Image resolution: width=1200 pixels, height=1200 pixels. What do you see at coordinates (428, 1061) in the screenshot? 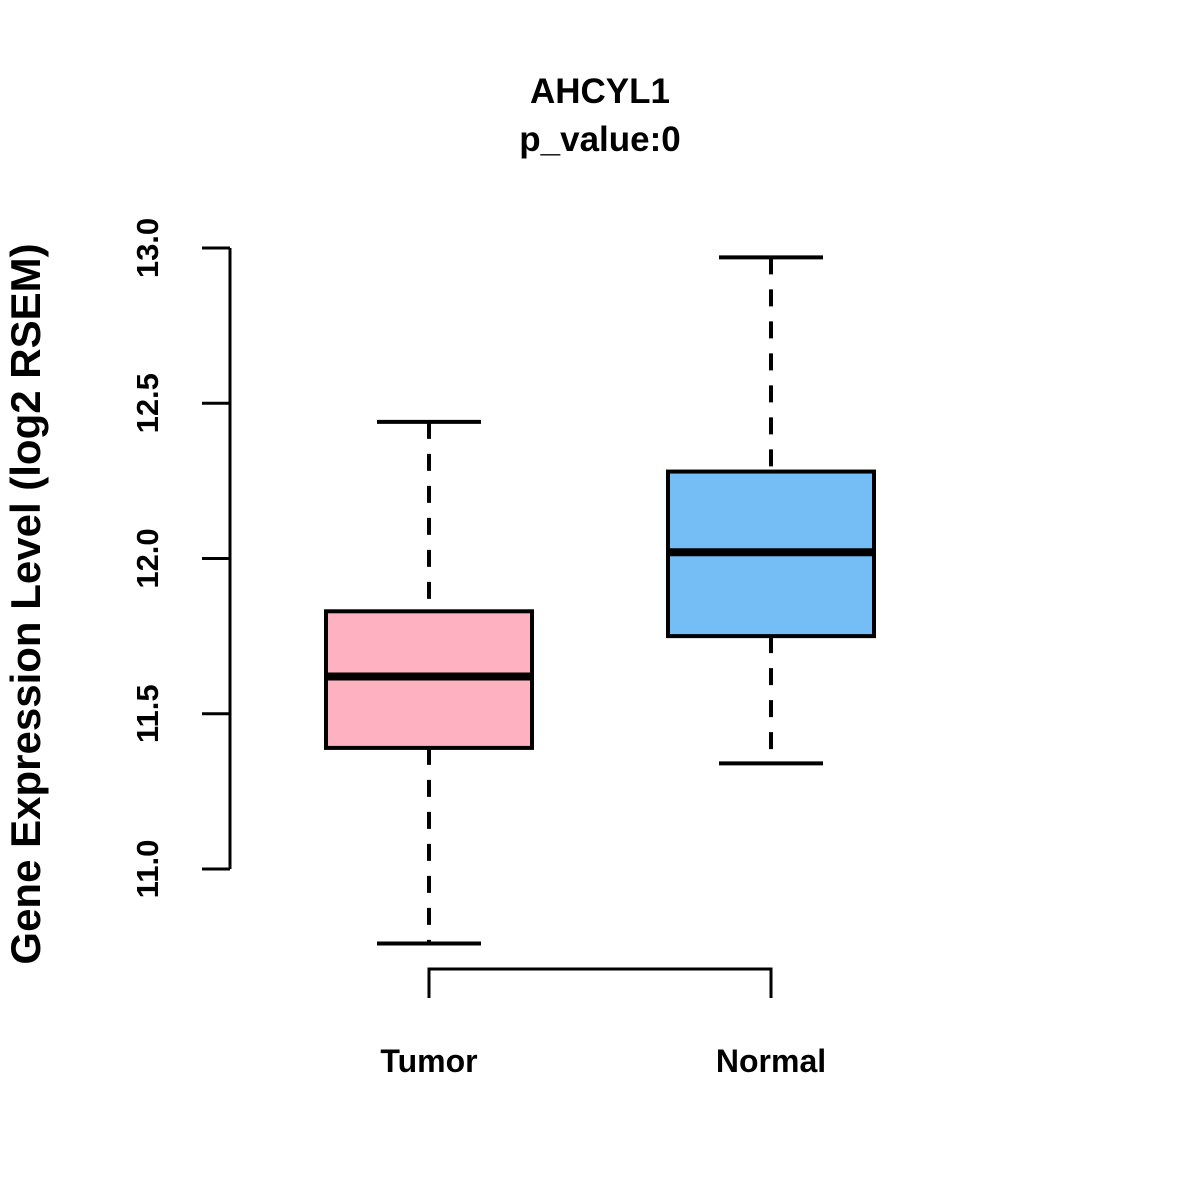
I see `category-label-tumor: Tumor` at bounding box center [428, 1061].